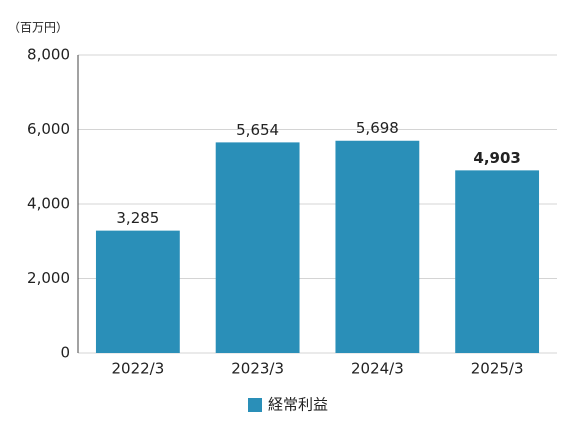  I want to click on legend-label: 経常利益, so click(298, 405).